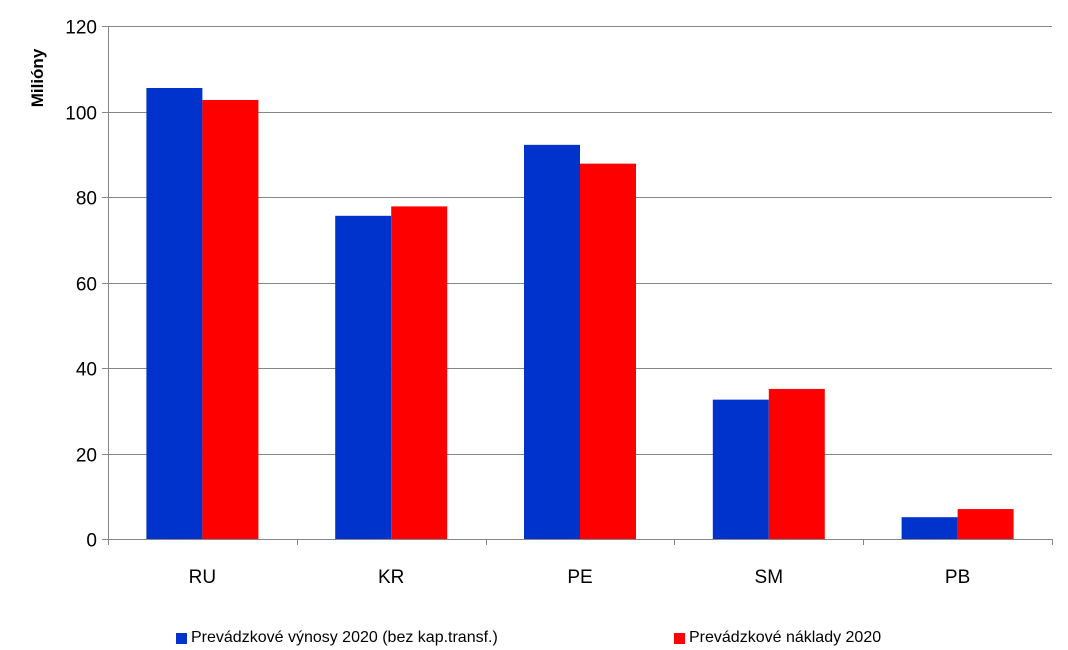  What do you see at coordinates (91, 541) in the screenshot?
I see `y-tick-label-0: 0` at bounding box center [91, 541].